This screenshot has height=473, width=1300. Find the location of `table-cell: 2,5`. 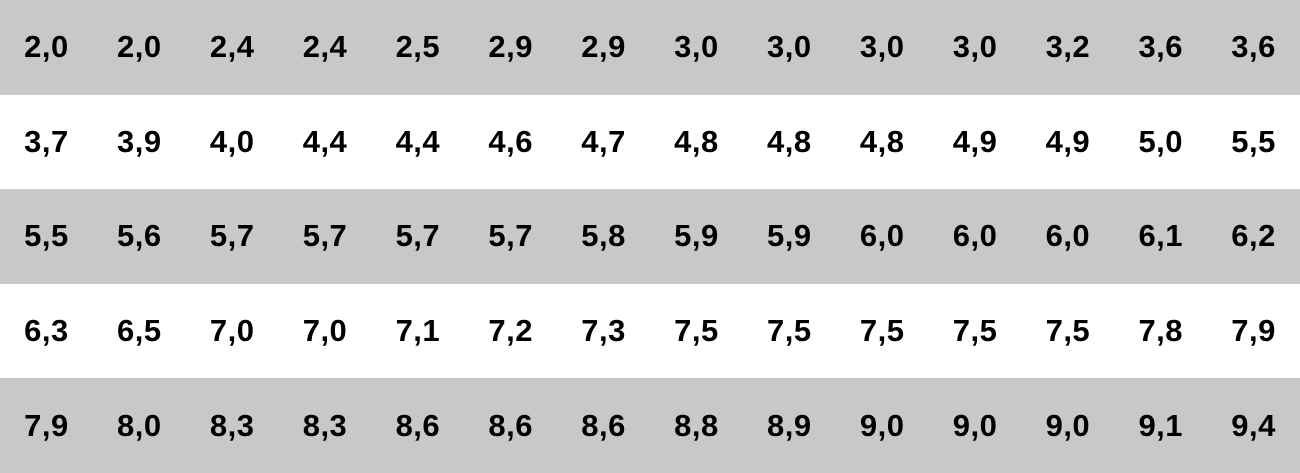

table-cell: 2,5 is located at coordinates (418, 47).